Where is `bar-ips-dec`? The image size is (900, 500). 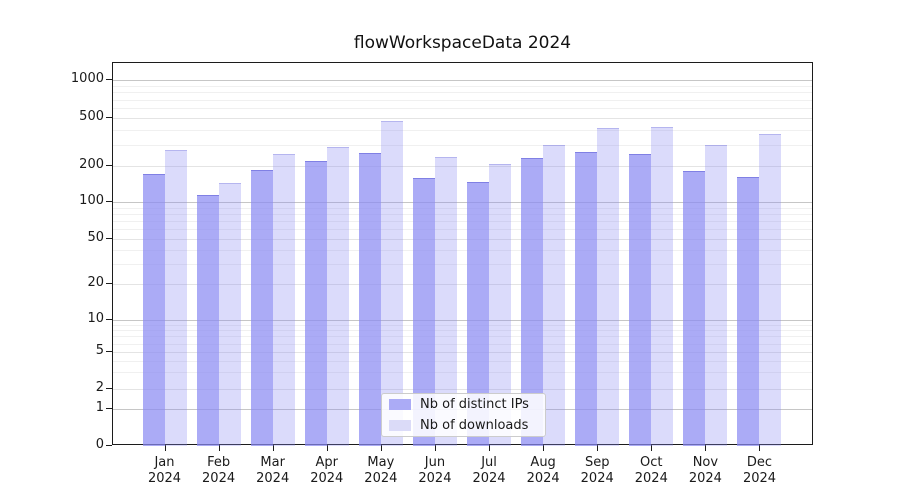
bar-ips-dec is located at coordinates (748, 311).